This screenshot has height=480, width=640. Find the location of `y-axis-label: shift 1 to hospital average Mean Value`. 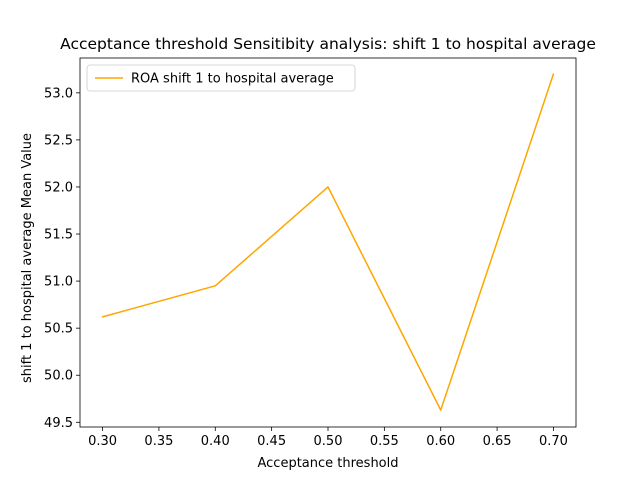

y-axis-label: shift 1 to hospital average Mean Value is located at coordinates (27, 258).